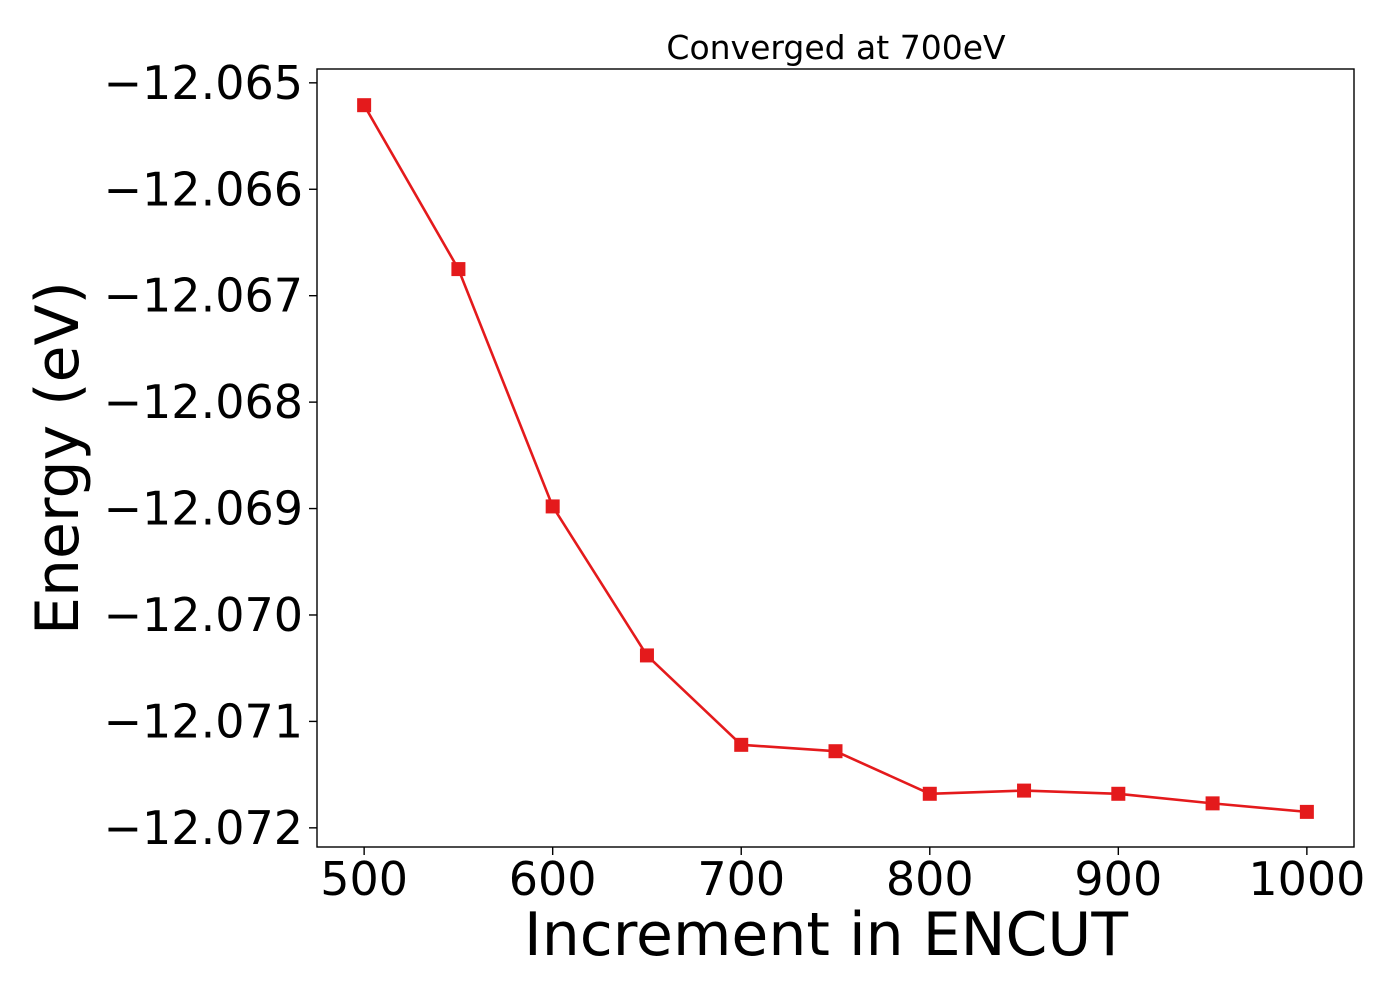 Image resolution: width=1400 pixels, height=1004 pixels. Describe the element at coordinates (1306, 879) in the screenshot. I see `x-tick-label: 1000` at that location.